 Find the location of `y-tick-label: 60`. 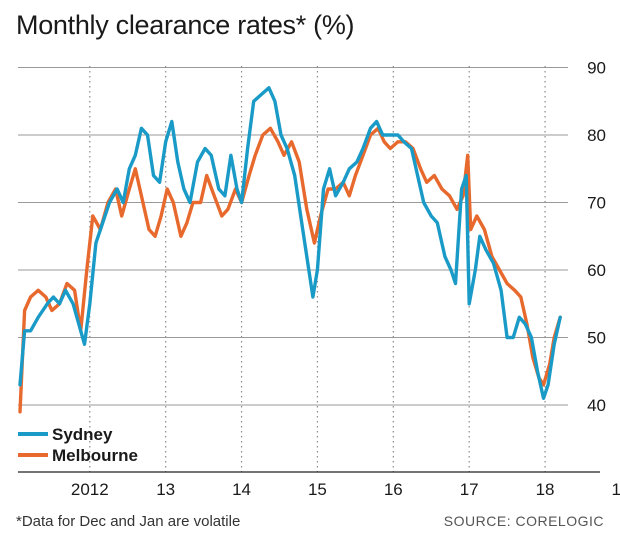

y-tick-label: 60 is located at coordinates (596, 270).